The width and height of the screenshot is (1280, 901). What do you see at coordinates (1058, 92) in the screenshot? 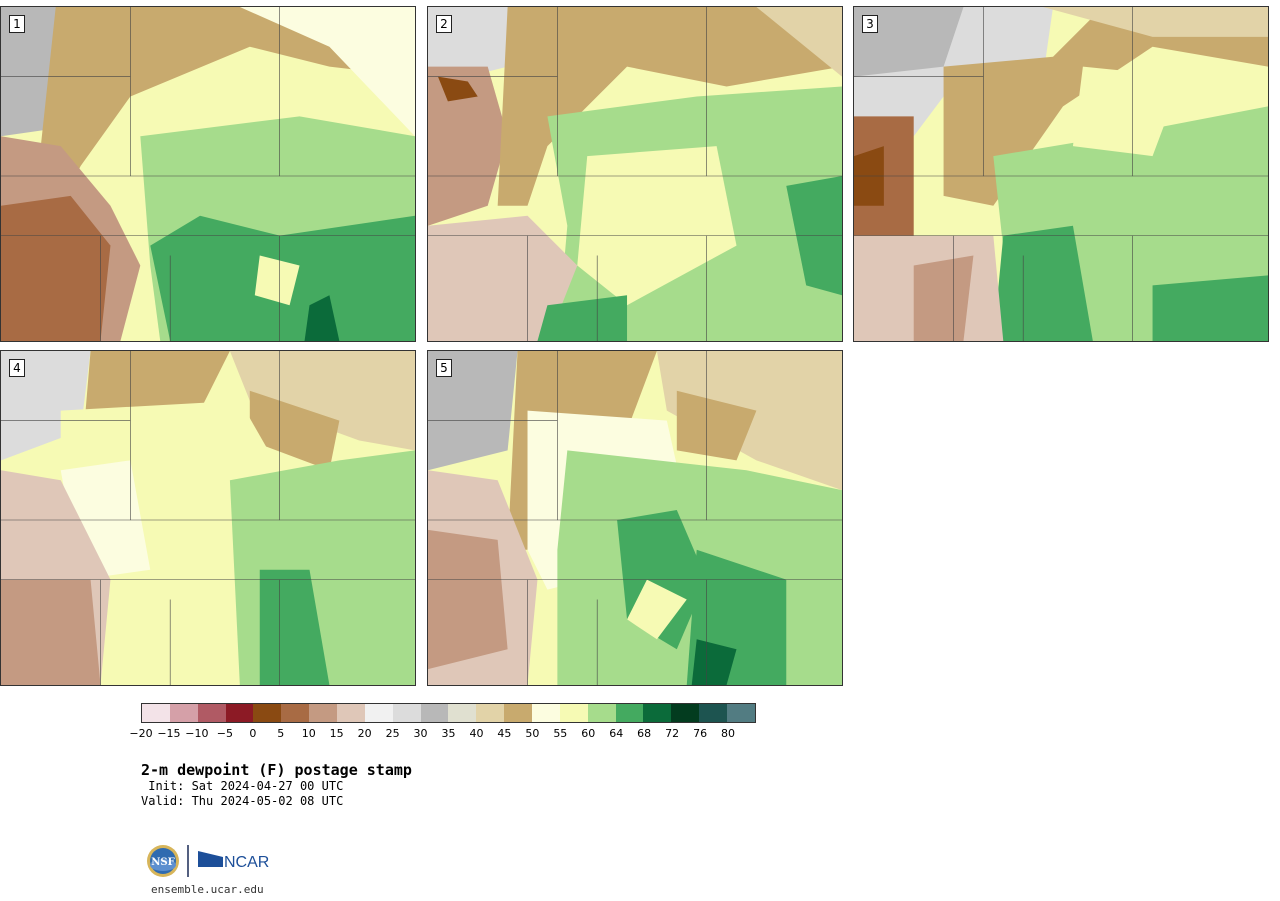
I see `state-border` at bounding box center [1058, 92].